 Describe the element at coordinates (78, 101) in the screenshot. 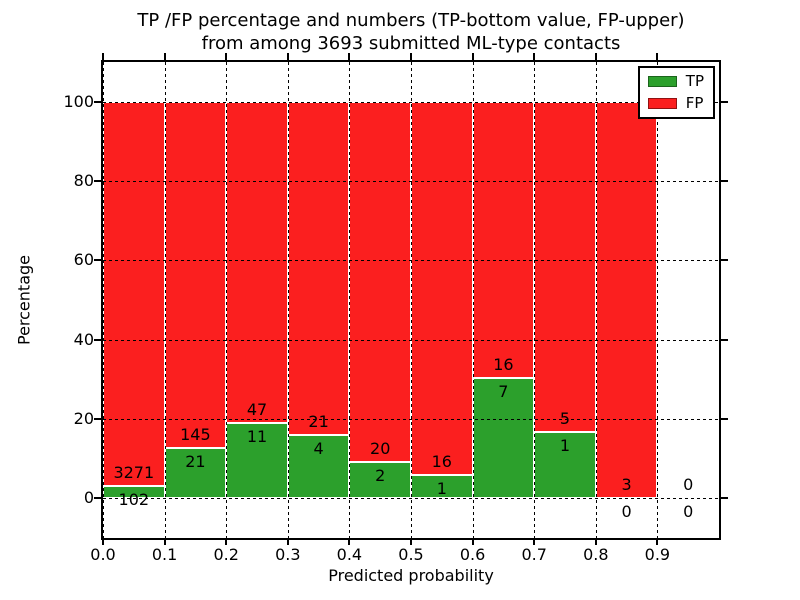

I see `y-tick-label: 100` at that location.